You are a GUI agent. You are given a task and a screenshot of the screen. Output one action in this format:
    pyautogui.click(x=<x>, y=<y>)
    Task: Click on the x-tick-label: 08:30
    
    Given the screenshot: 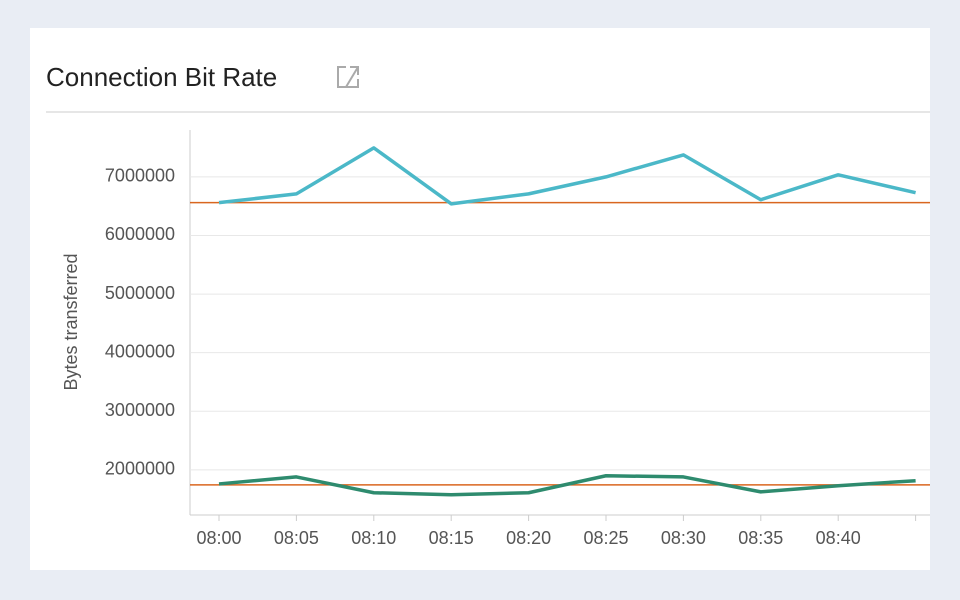 What is the action you would take?
    pyautogui.click(x=683, y=538)
    